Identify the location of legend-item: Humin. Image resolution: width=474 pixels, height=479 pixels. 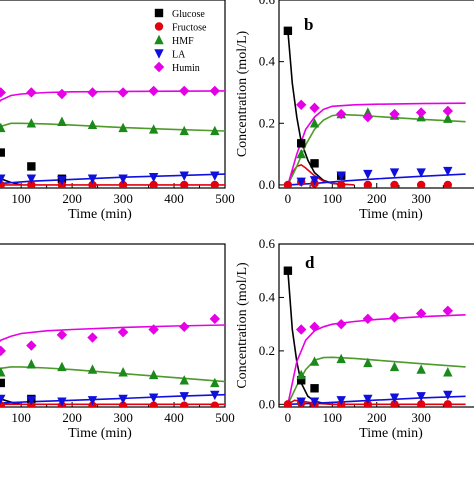
(176, 67).